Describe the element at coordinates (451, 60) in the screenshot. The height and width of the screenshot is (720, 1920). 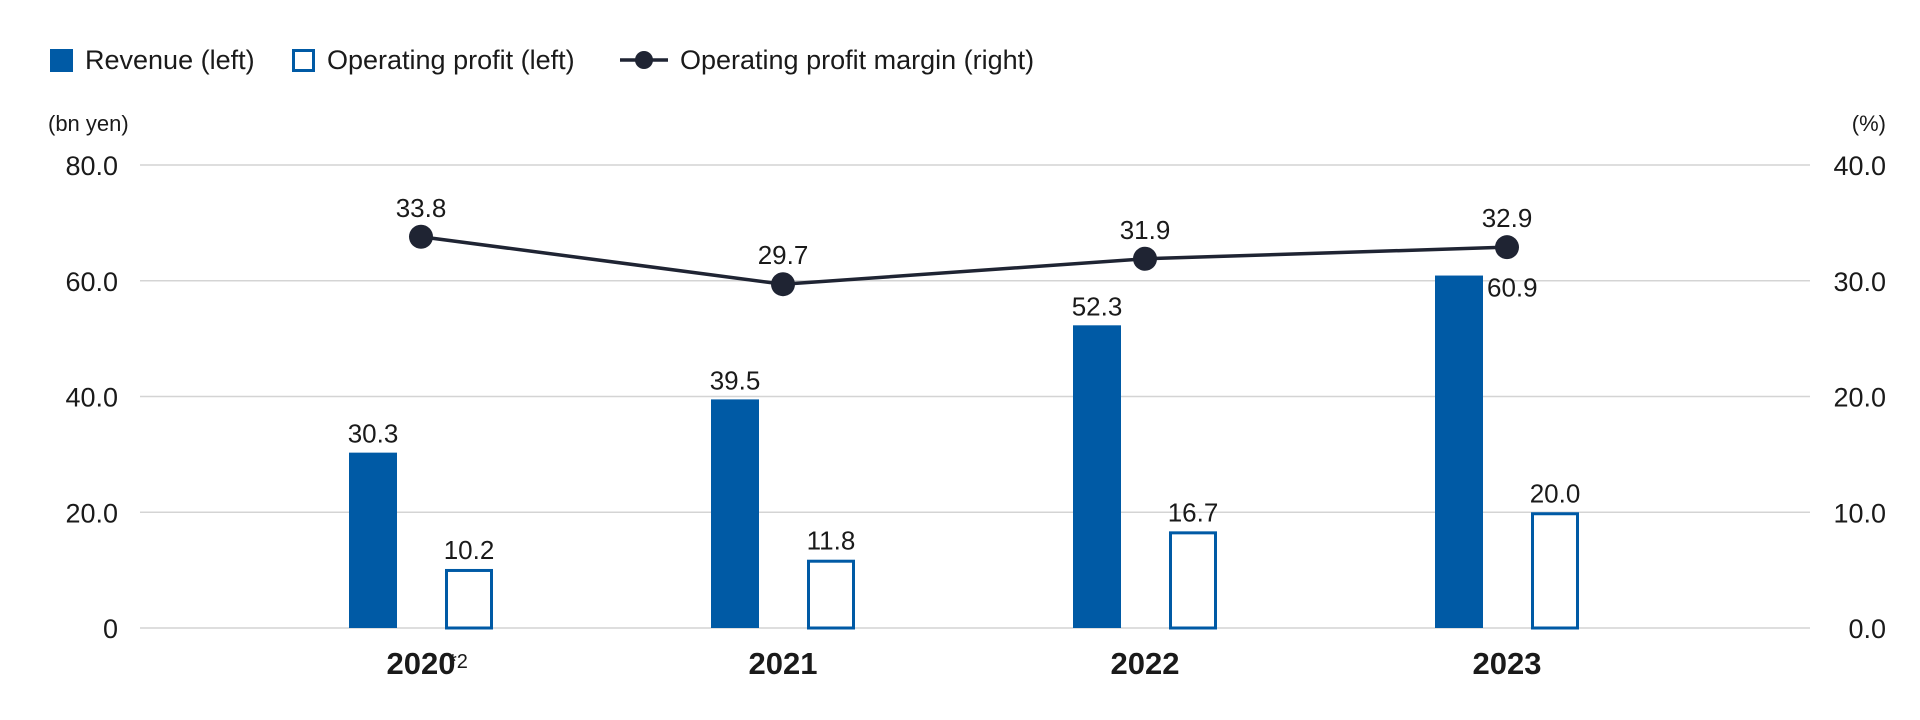
I see `legend-operating-profit-label: Operating profit (left)` at that location.